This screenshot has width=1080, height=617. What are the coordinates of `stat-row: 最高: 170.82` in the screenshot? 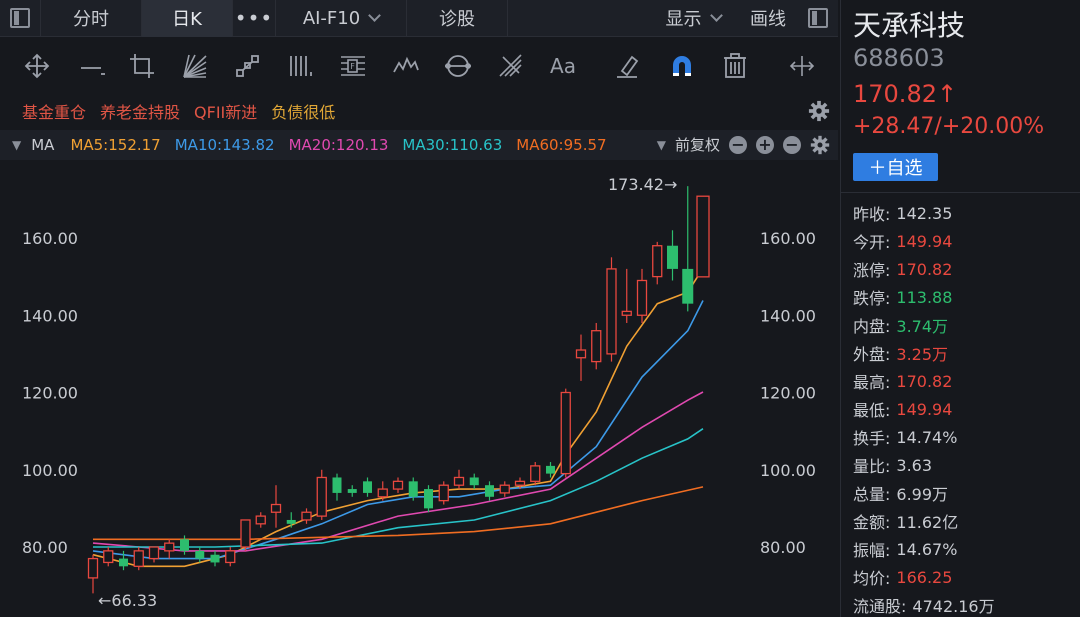 It's located at (924, 381).